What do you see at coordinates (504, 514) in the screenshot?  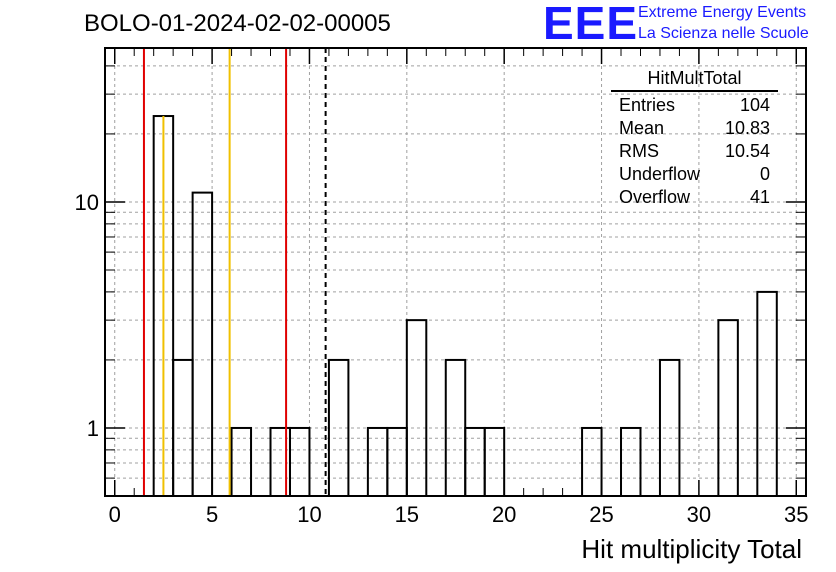 I see `x-tick-label: 20` at bounding box center [504, 514].